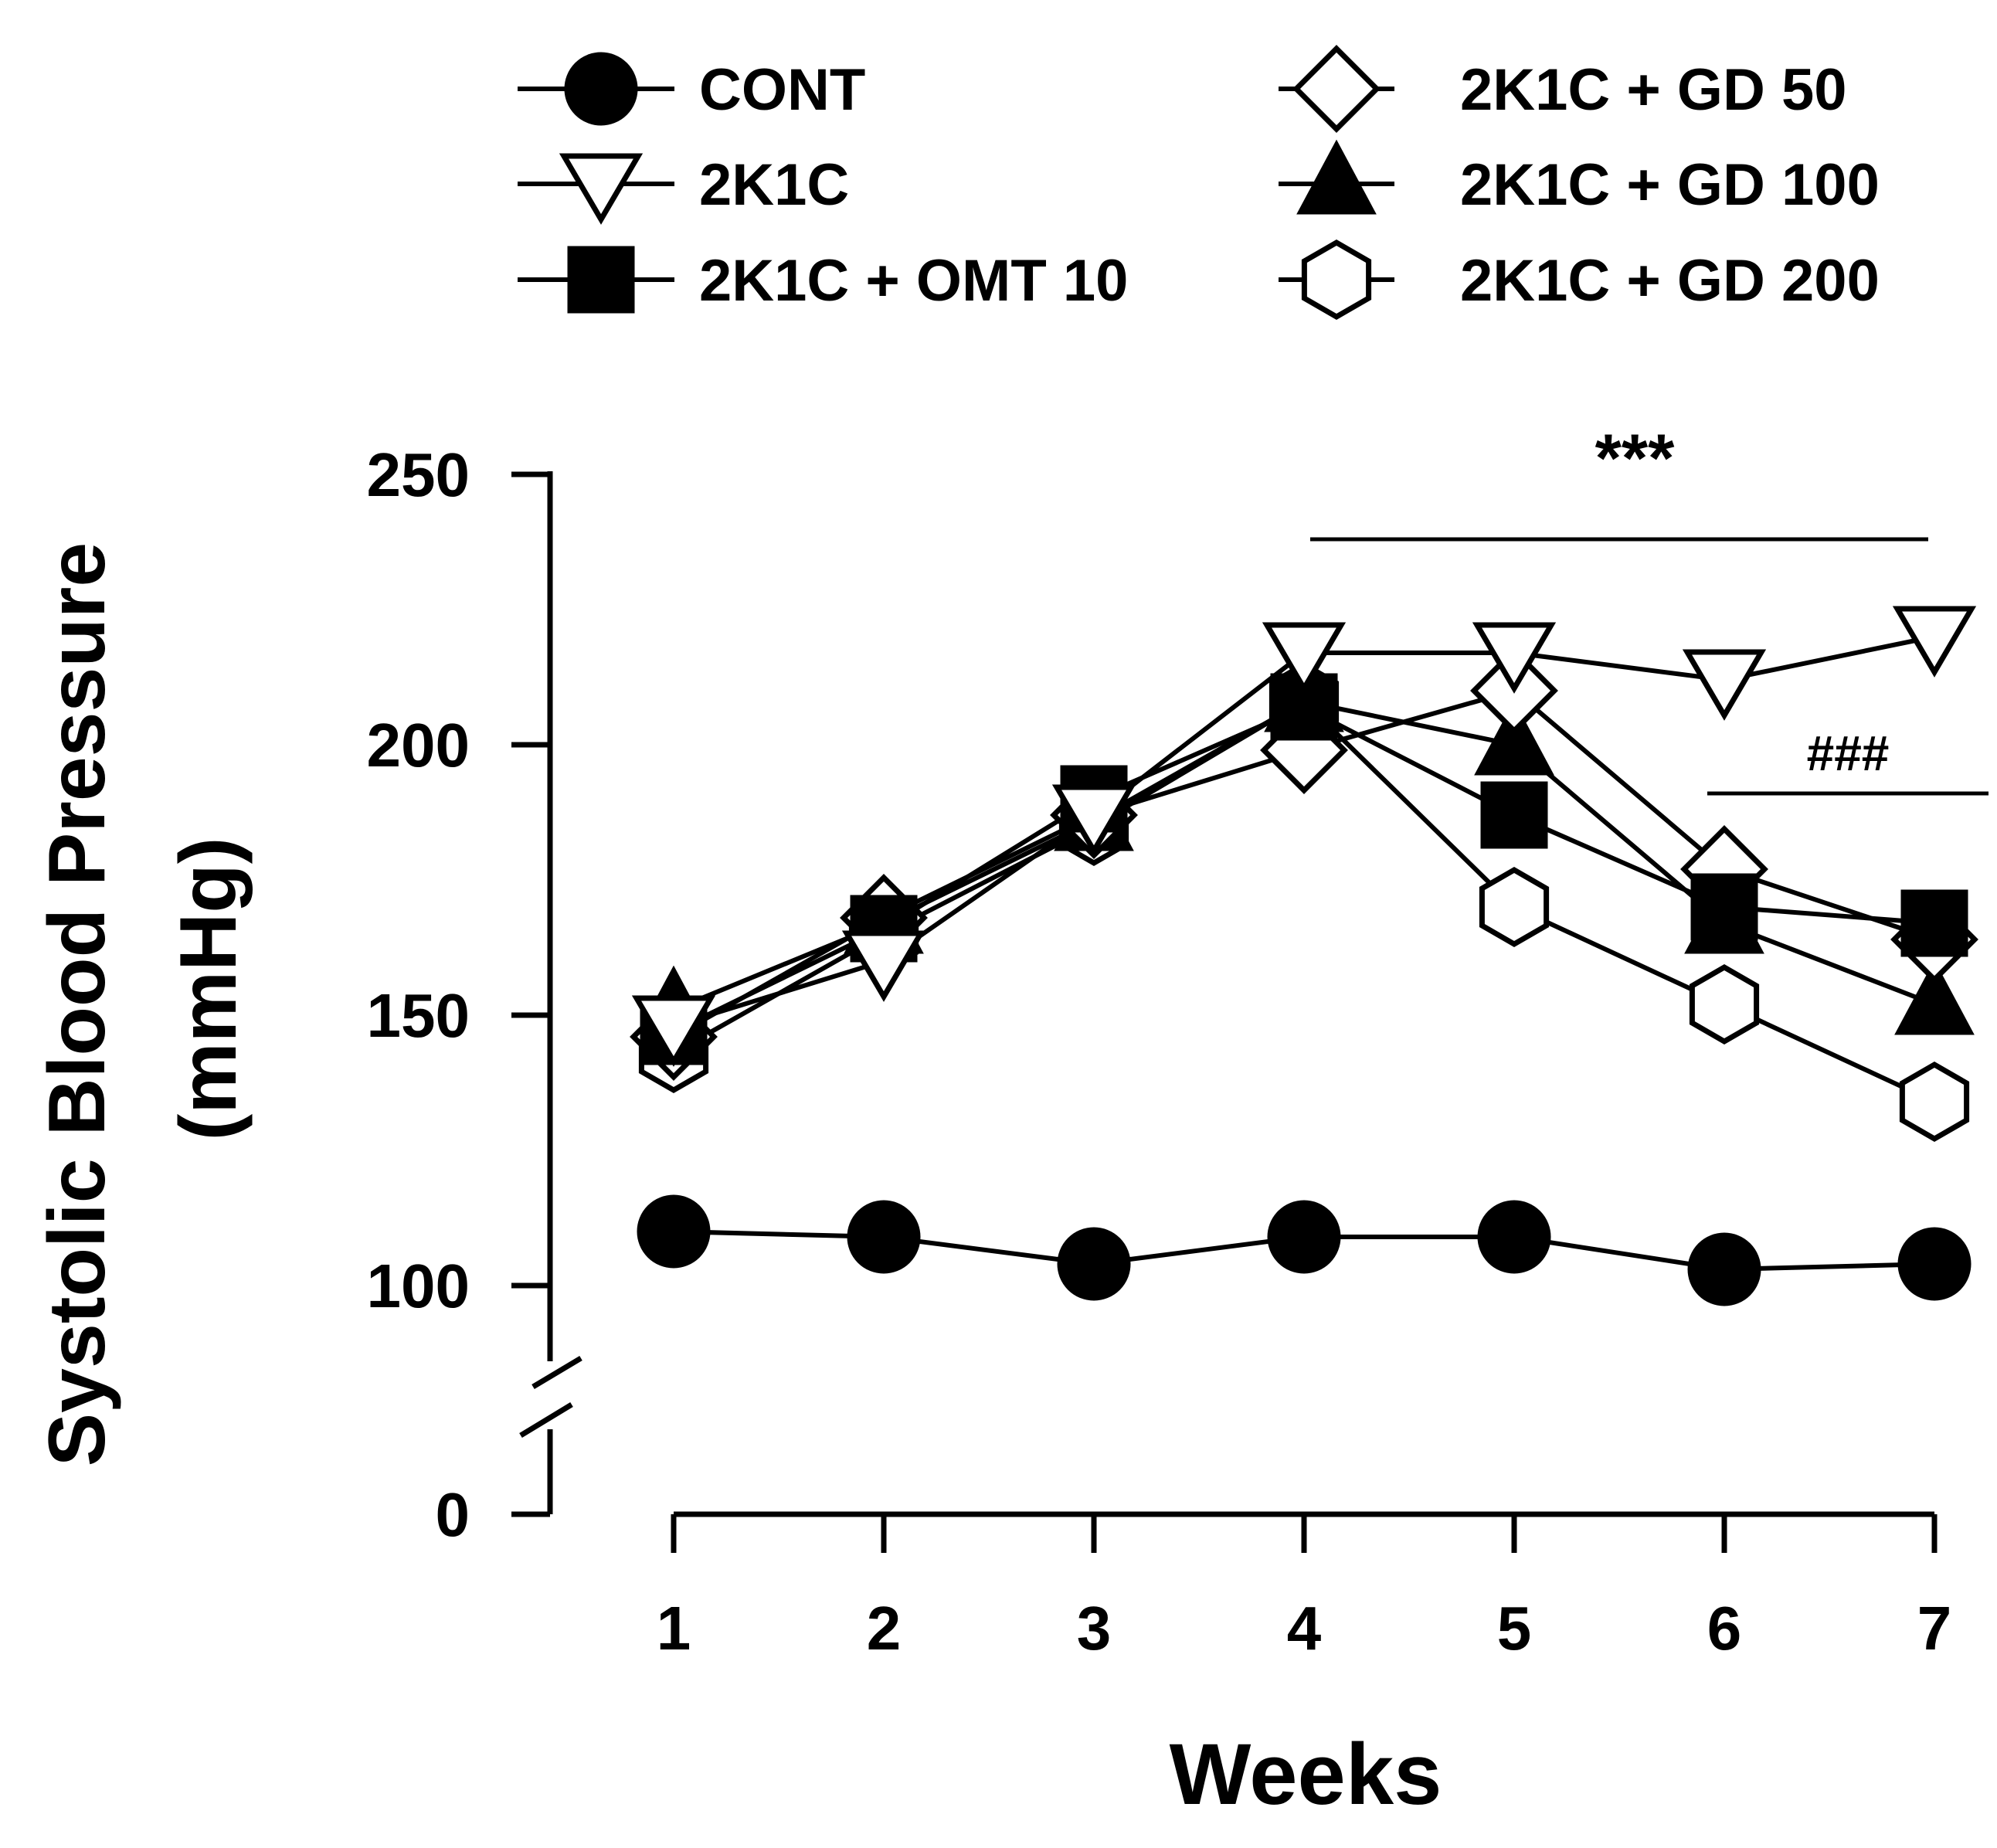 The image size is (1997, 1848). I want to click on legend-label-2k1c-gd-200: 2K1C + GD 200, so click(1670, 281).